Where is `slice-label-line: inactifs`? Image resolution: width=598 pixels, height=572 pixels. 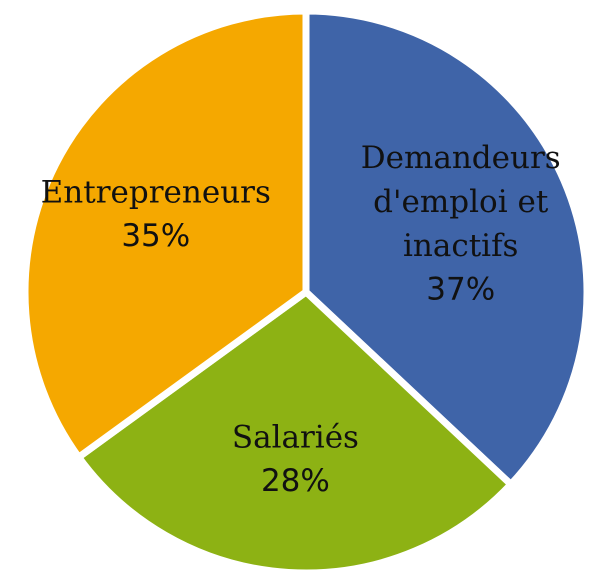 slice-label-line: inactifs is located at coordinates (460, 246).